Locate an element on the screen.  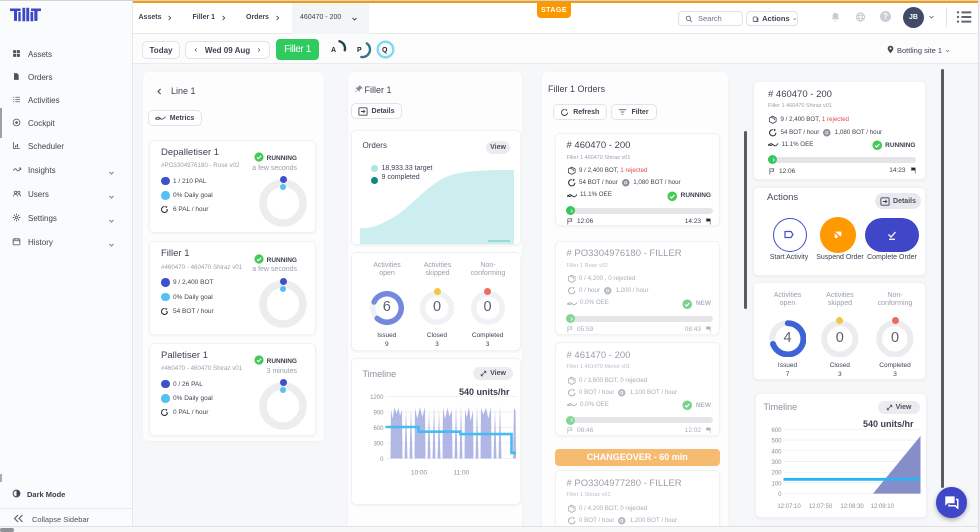
svg-text: 10:00 is located at coordinates (418, 472).